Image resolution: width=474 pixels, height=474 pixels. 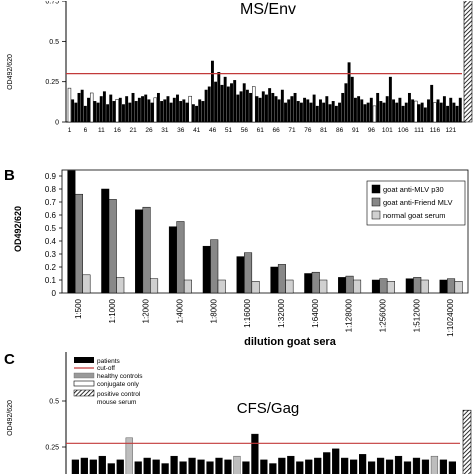 I want to click on legend-swatch-normal-goat-serum, so click(x=376, y=215).